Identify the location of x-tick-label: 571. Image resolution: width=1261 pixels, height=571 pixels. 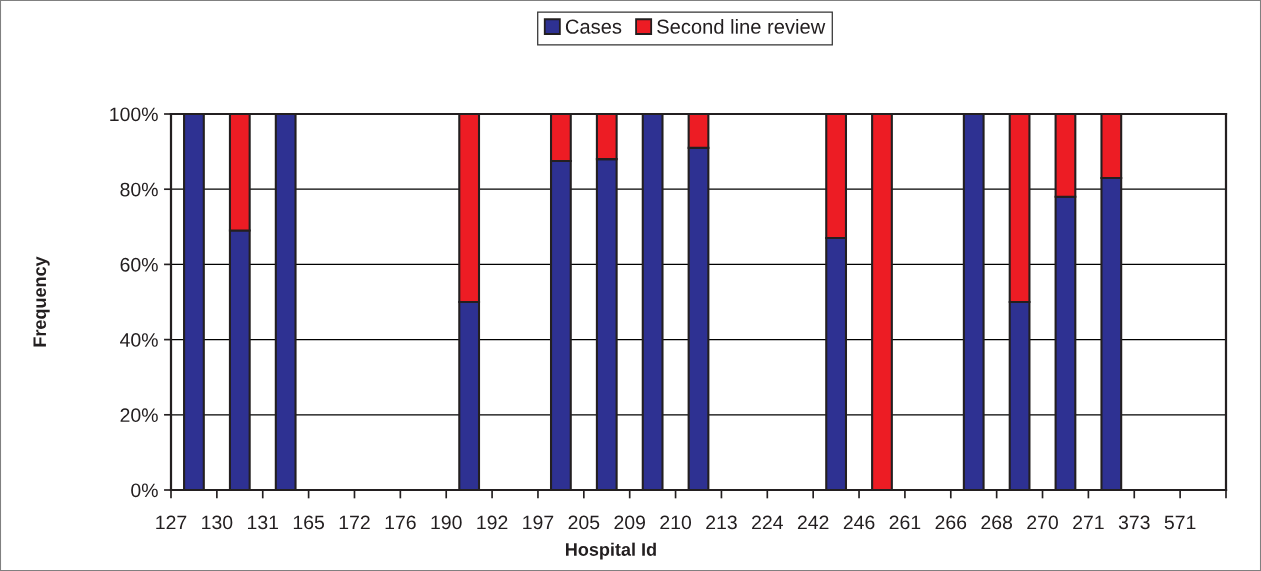
(1180, 522).